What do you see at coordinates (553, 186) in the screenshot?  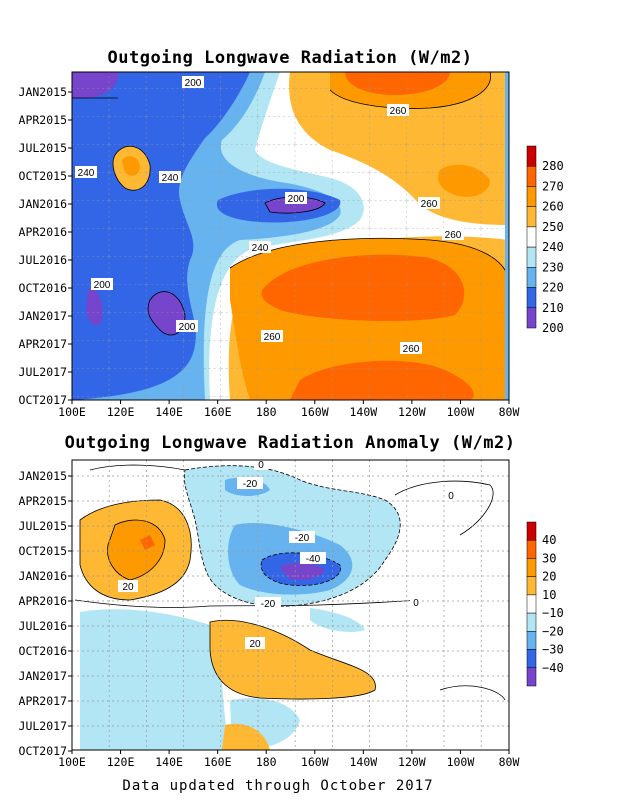 I see `colorbar-label: 270` at bounding box center [553, 186].